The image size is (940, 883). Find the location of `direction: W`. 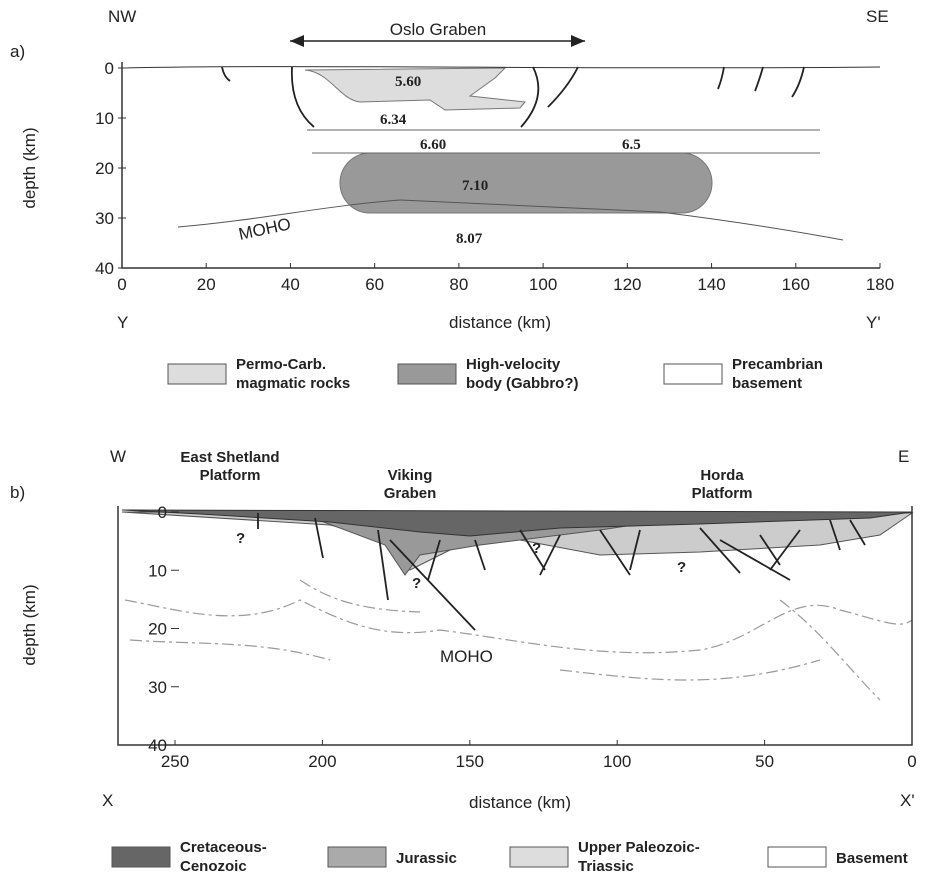

direction: W is located at coordinates (118, 456).